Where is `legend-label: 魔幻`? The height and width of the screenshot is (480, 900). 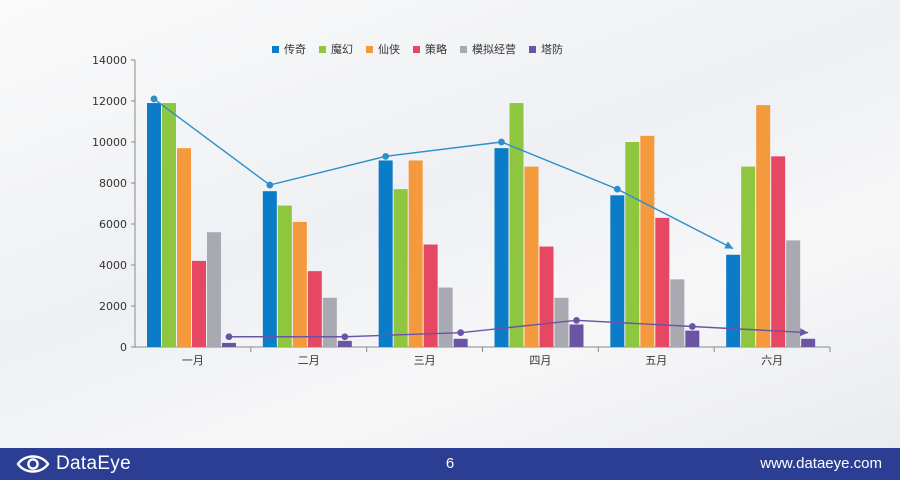 legend-label: 魔幻 is located at coordinates (342, 49).